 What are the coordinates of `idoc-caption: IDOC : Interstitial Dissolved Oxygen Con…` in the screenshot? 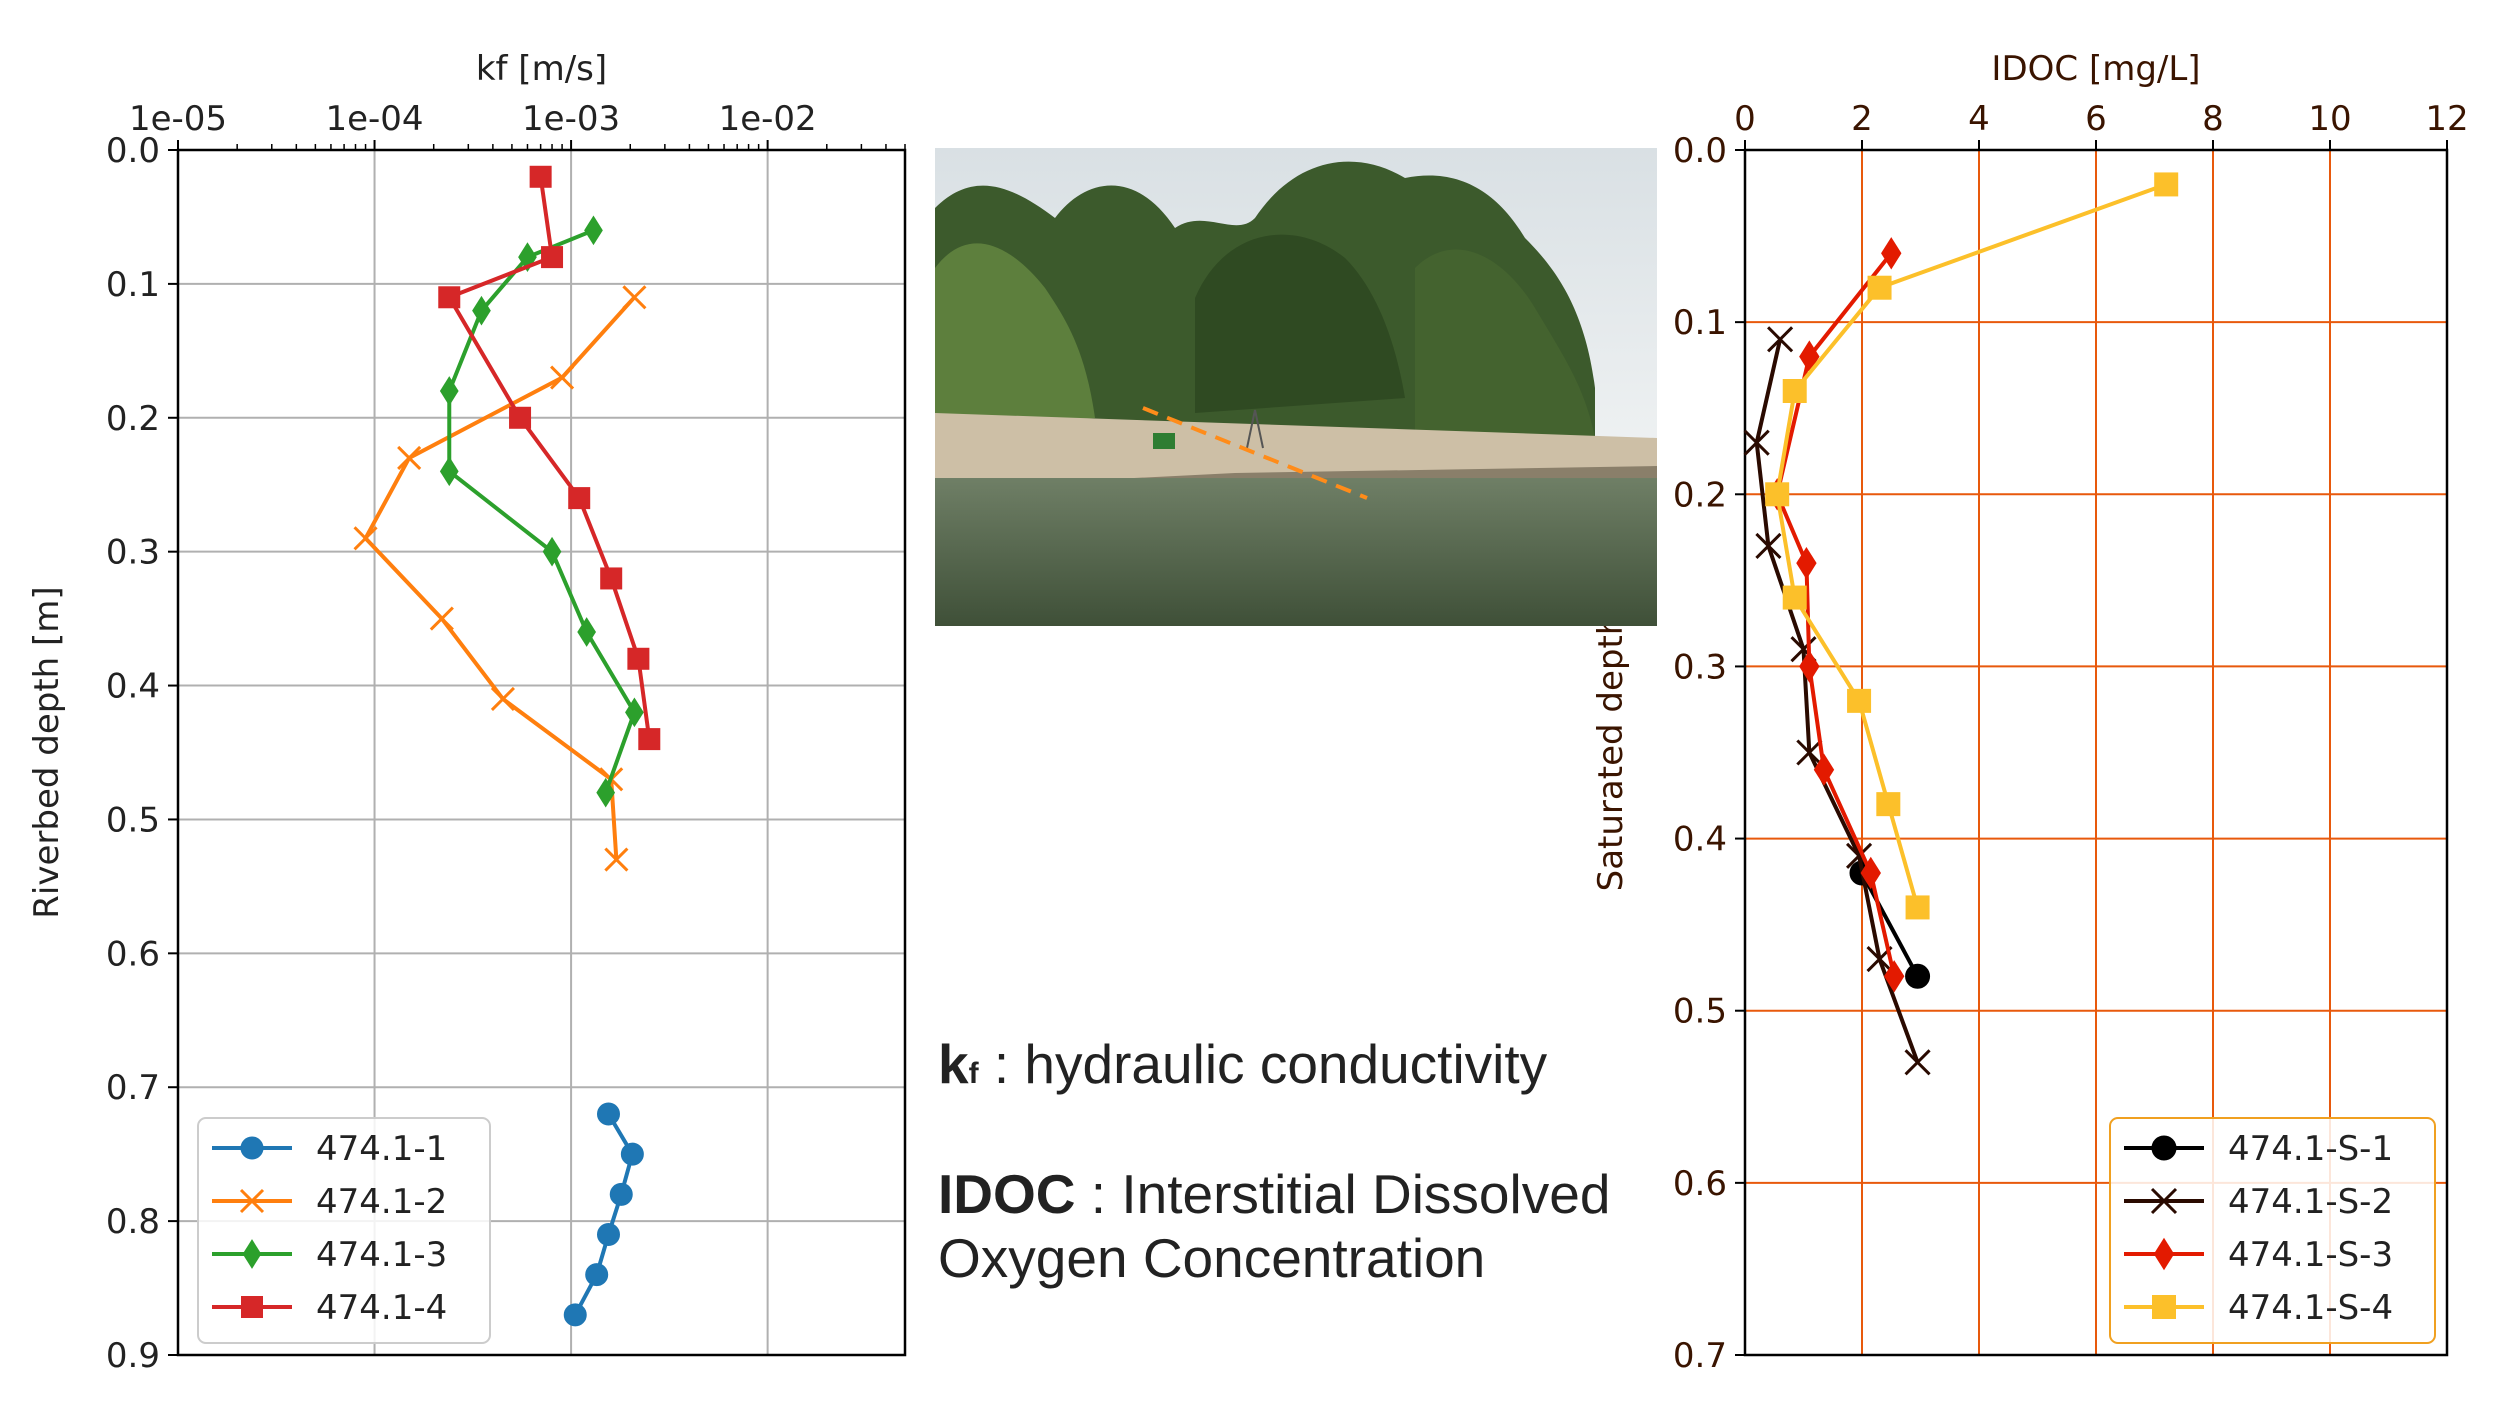 It's located at (1274, 1226).